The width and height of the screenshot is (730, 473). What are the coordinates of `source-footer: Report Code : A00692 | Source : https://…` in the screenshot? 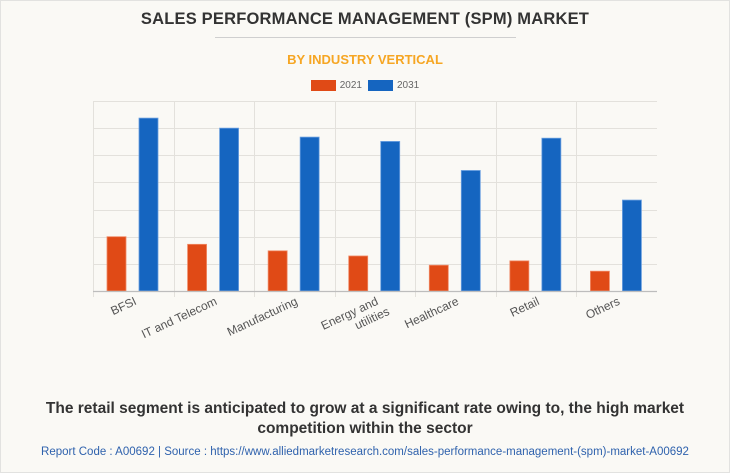 It's located at (365, 452).